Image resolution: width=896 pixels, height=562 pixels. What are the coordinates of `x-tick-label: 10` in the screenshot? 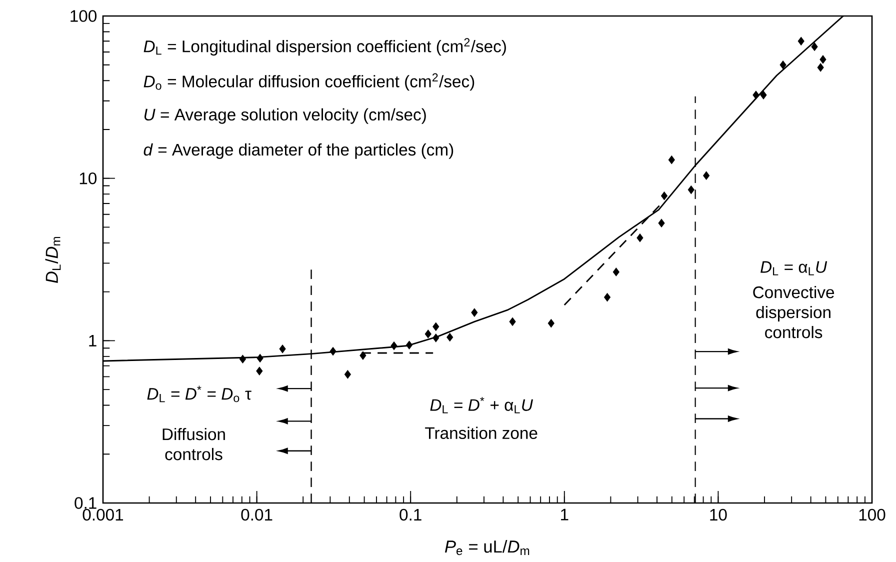 It's located at (718, 514).